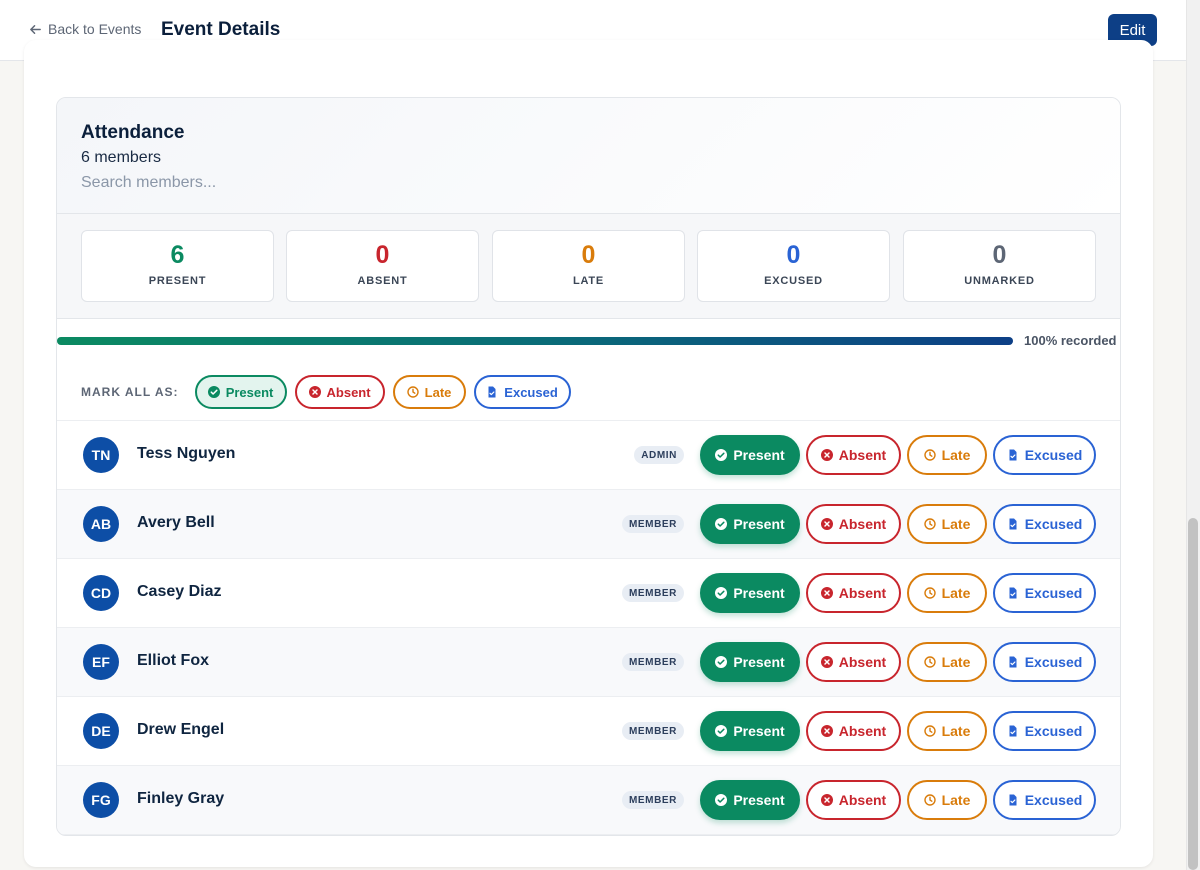 This screenshot has height=870, width=1200. Describe the element at coordinates (1132, 30) in the screenshot. I see `edit-button: Edit` at that location.